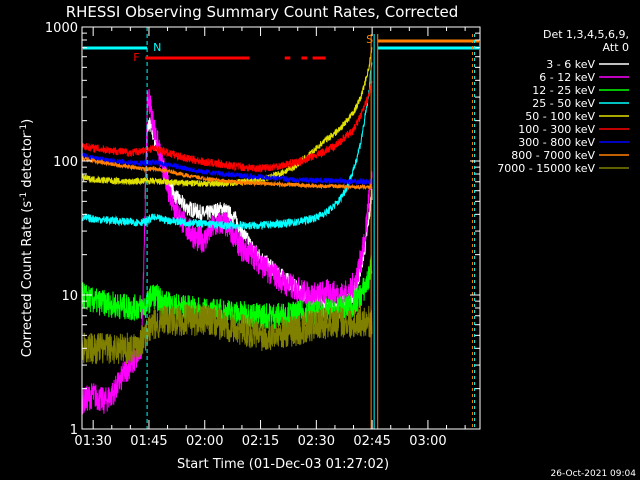 Image resolution: width=640 pixels, height=480 pixels. Describe the element at coordinates (556, 129) in the screenshot. I see `legend-label-100-300-kev: 100 - 300 keV` at that location.